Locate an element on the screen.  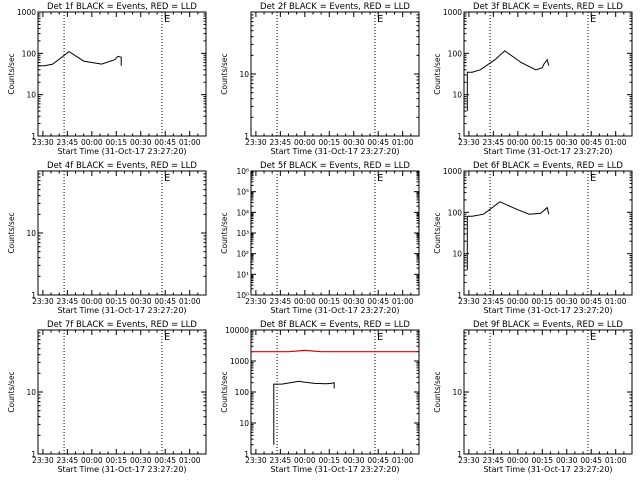
chart-title: Det 7f BLACK = Events, RED = LLD is located at coordinates (122, 325).